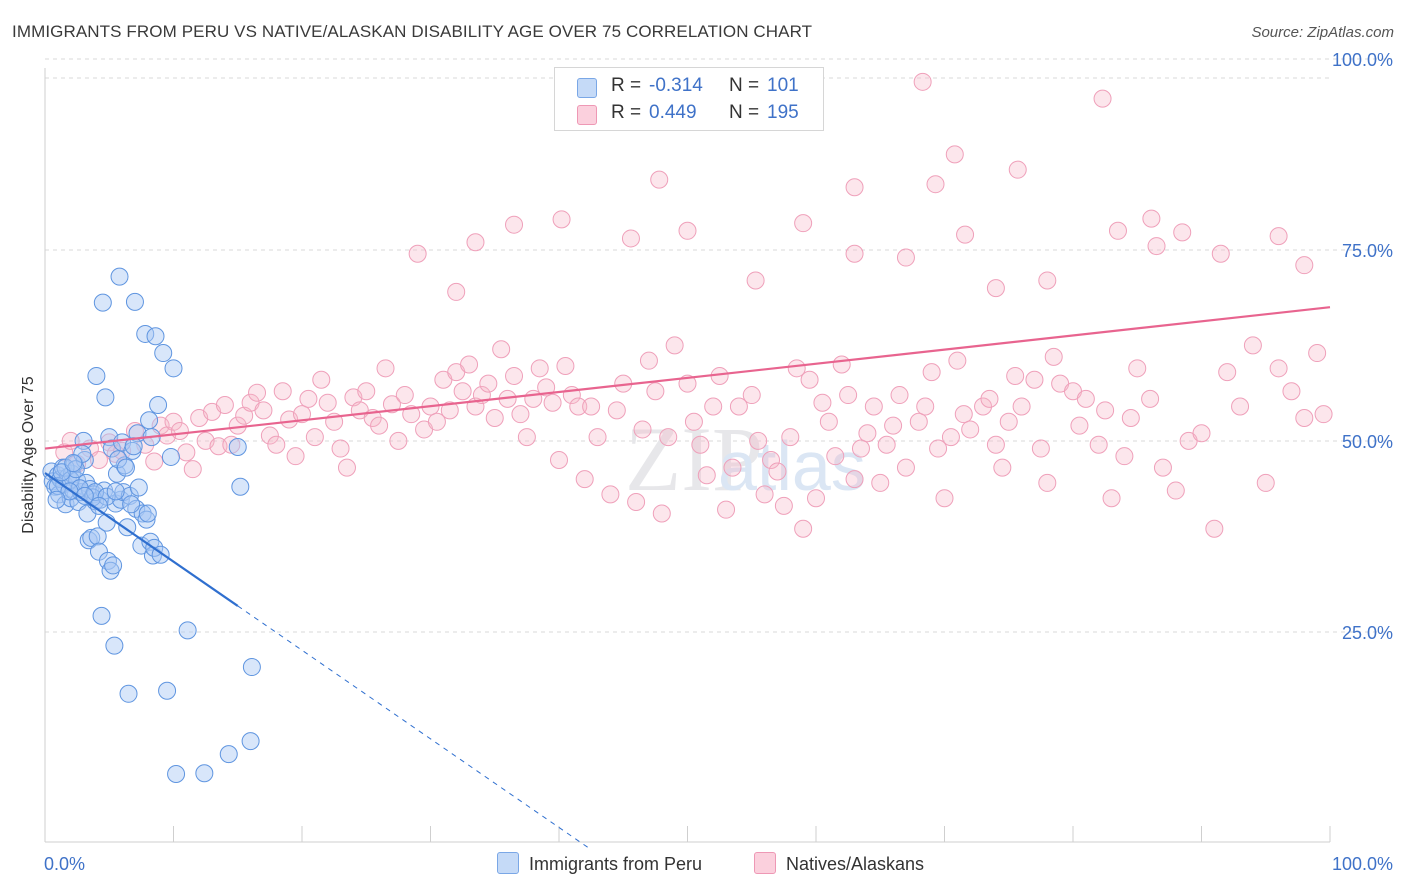  Describe the element at coordinates (673, 112) in the screenshot. I see `r-value: 0.449` at that location.